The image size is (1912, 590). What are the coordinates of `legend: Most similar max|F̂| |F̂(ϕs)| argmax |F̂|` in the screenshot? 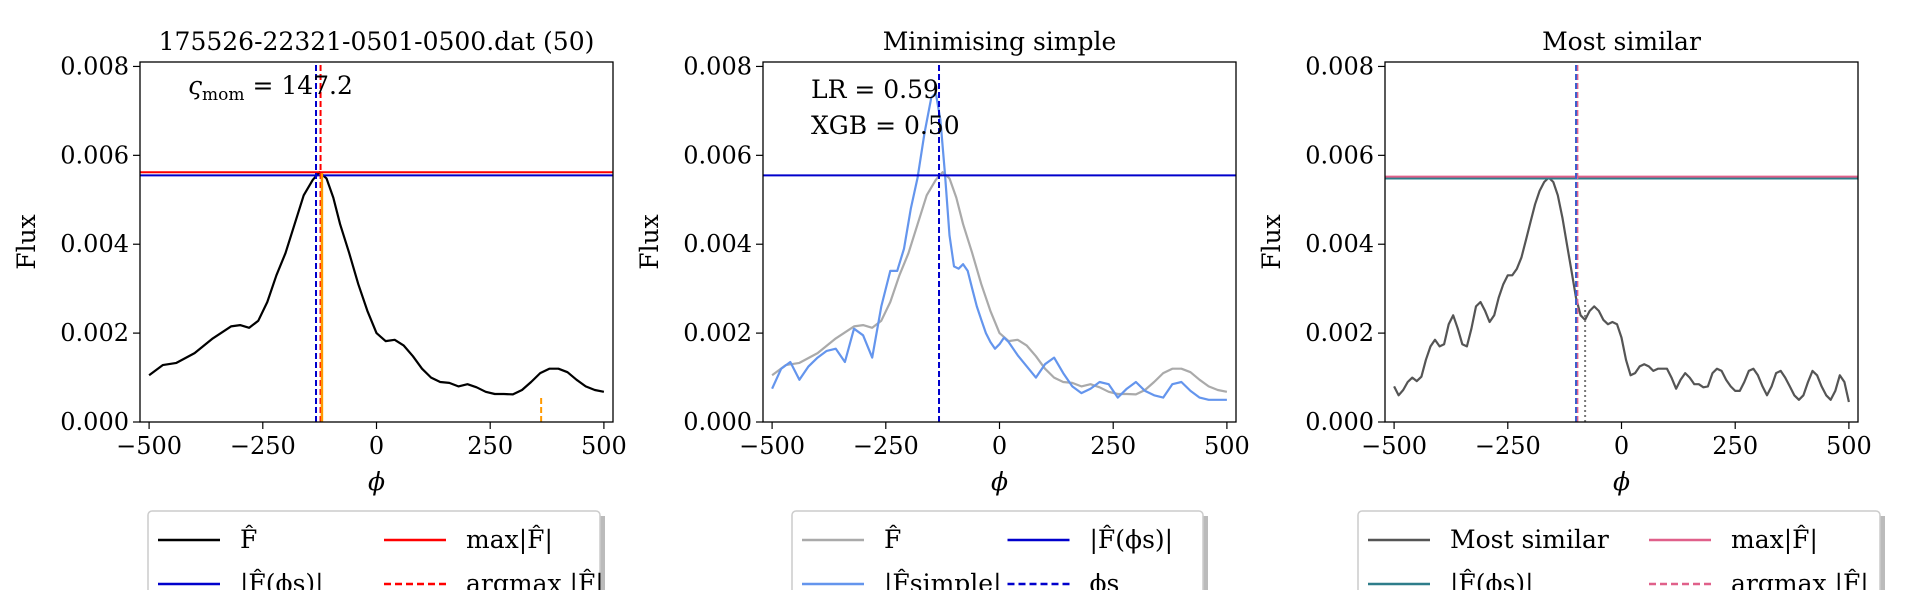 It's located at (1621, 550).